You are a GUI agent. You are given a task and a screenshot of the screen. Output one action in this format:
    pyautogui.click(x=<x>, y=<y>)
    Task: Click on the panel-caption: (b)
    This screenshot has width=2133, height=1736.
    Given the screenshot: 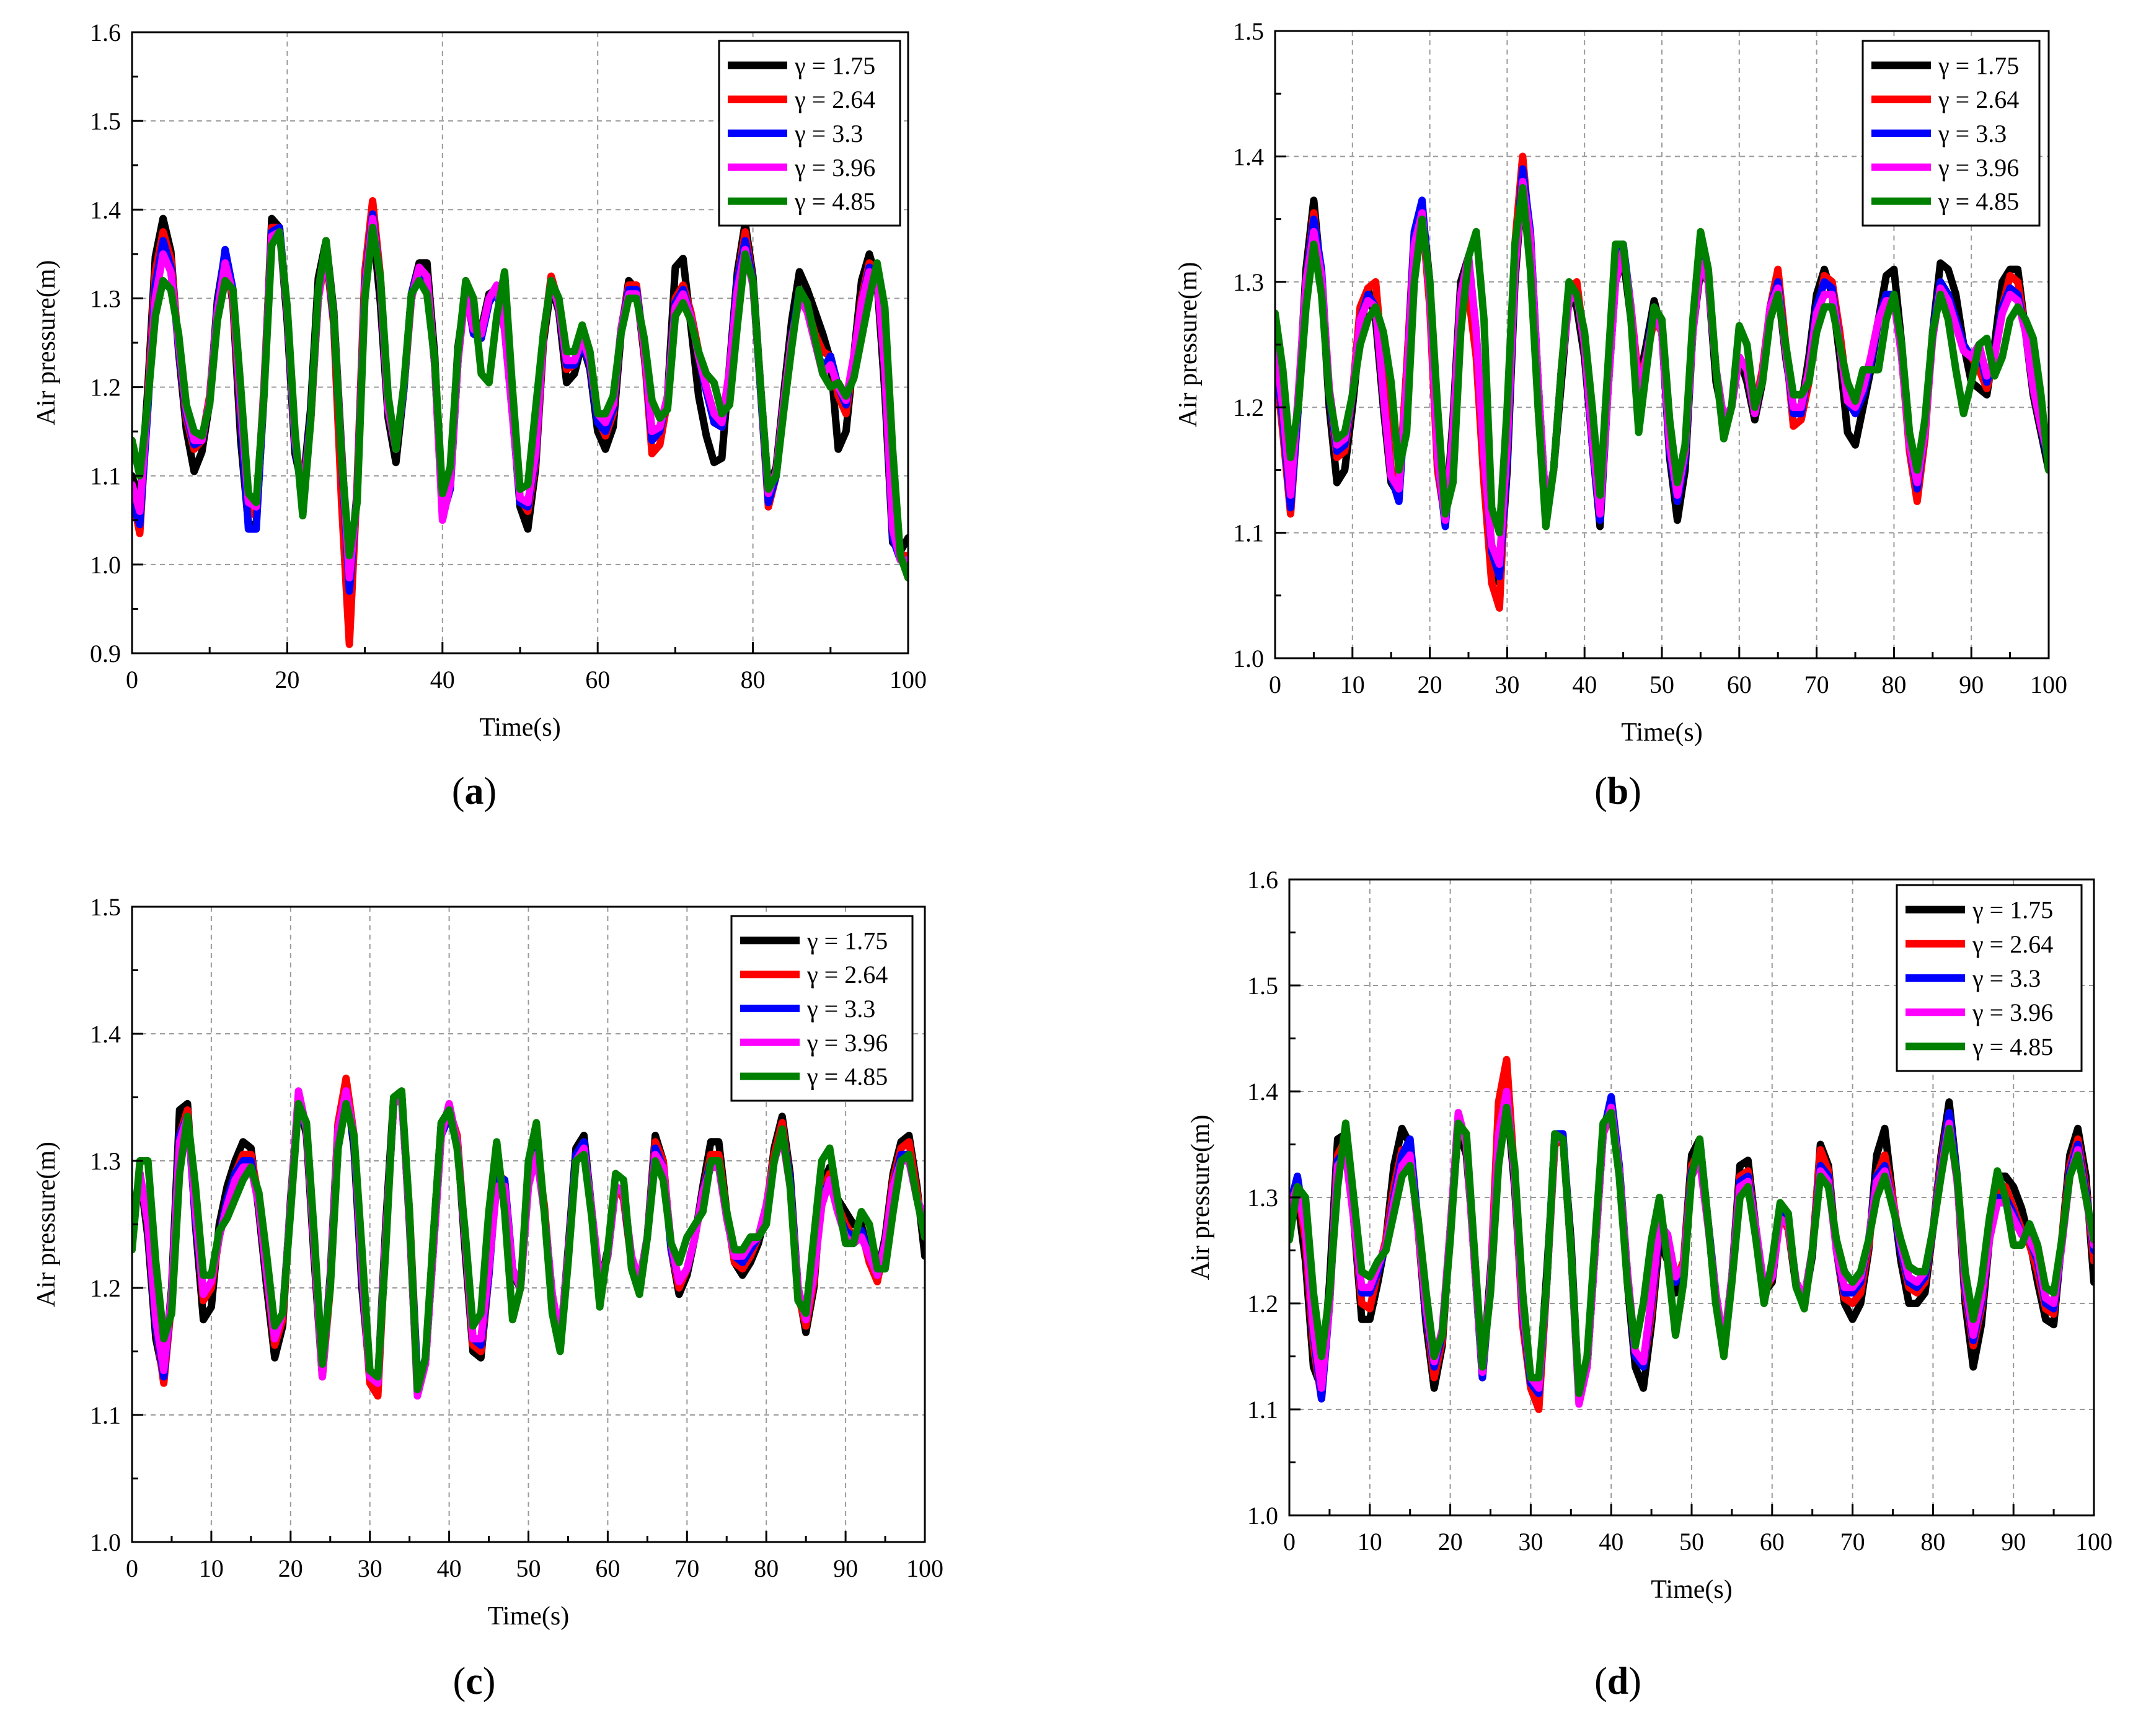 What is the action you would take?
    pyautogui.click(x=1617, y=791)
    